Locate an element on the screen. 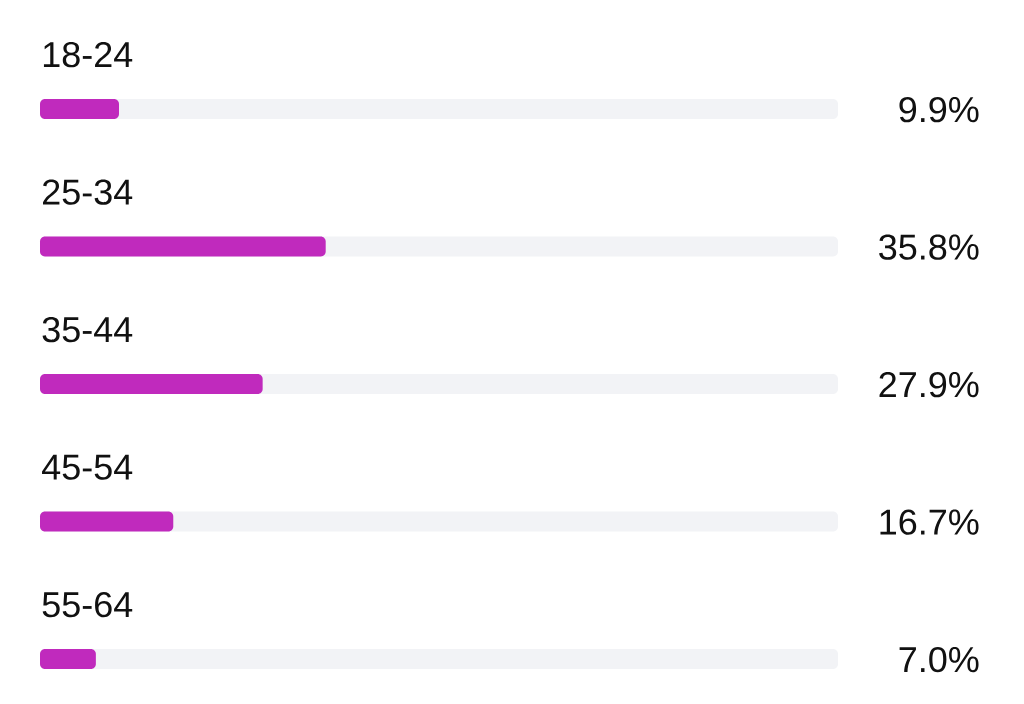 This screenshot has width=1024, height=704. y-tick-label: 45-54 is located at coordinates (87, 467).